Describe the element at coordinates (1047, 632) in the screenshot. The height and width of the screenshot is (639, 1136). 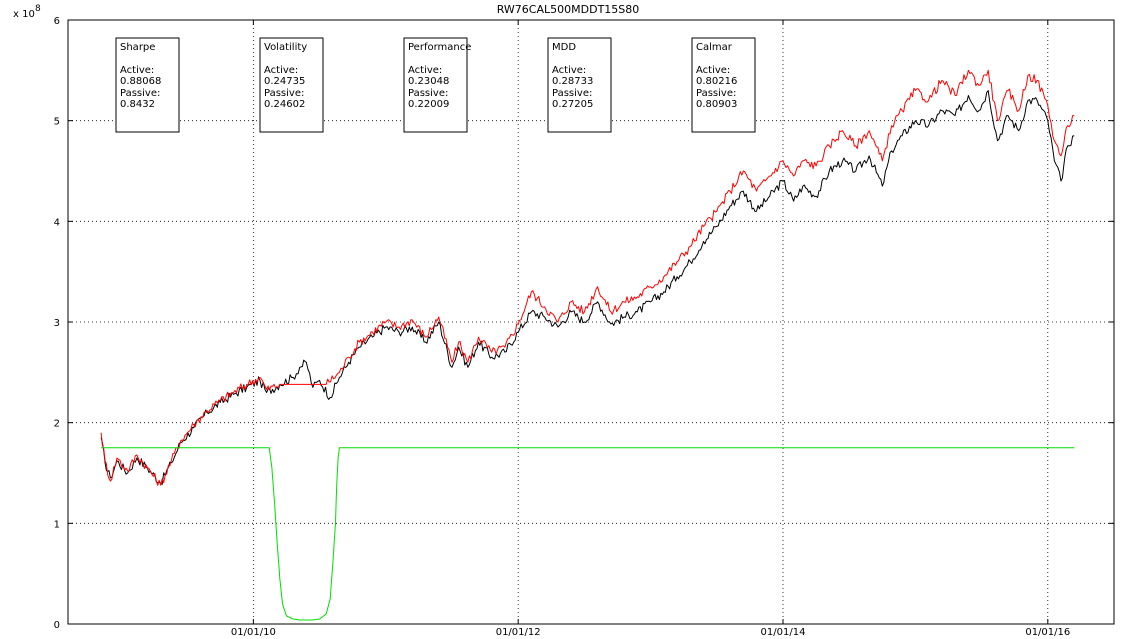
I see `x-tick-label: 01/01/16` at that location.